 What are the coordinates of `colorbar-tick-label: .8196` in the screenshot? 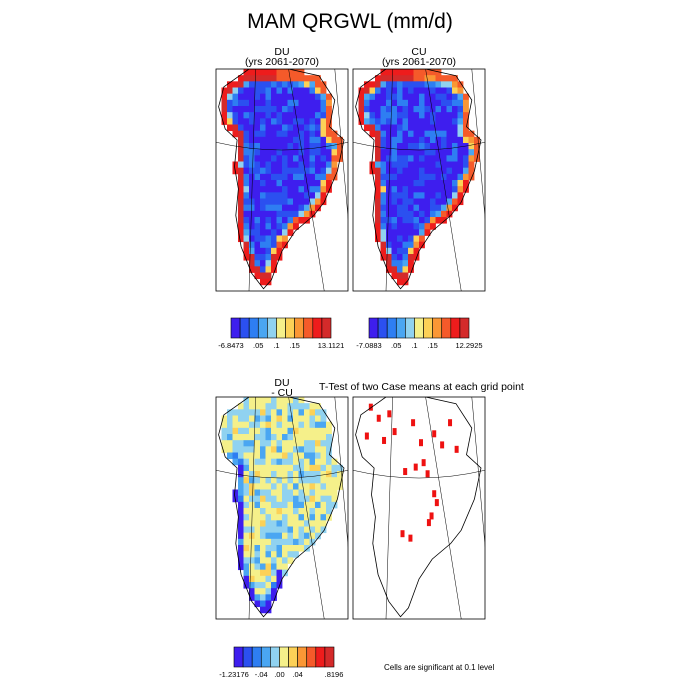 It's located at (334, 674).